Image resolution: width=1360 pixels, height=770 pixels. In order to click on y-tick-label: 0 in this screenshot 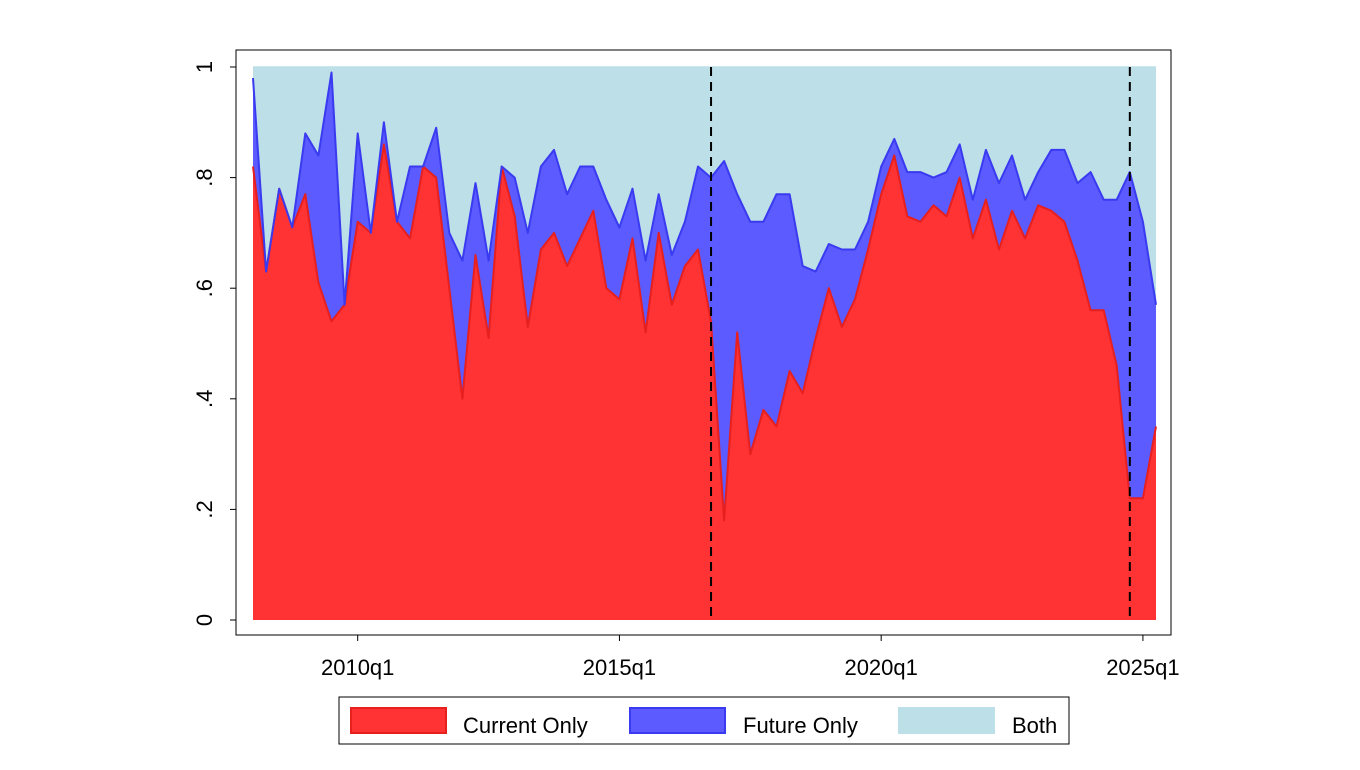, I will do `click(204, 620)`.